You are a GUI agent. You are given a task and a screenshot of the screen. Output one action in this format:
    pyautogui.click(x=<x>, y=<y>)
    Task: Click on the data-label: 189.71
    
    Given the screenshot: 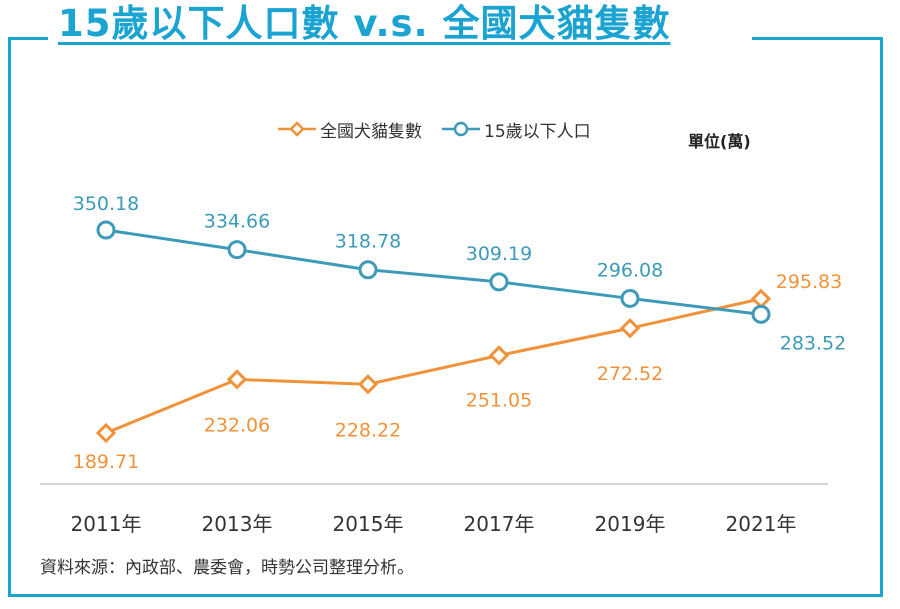 What is the action you would take?
    pyautogui.click(x=106, y=462)
    